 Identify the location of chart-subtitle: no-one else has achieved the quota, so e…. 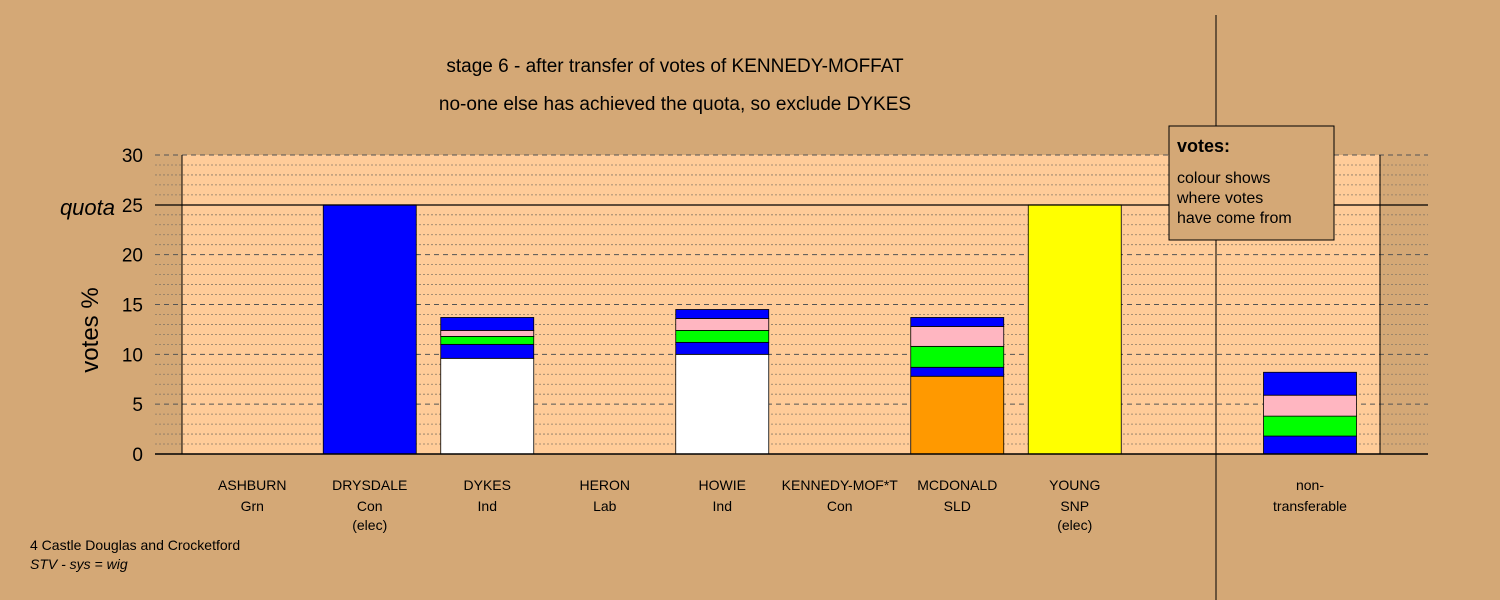
(675, 104).